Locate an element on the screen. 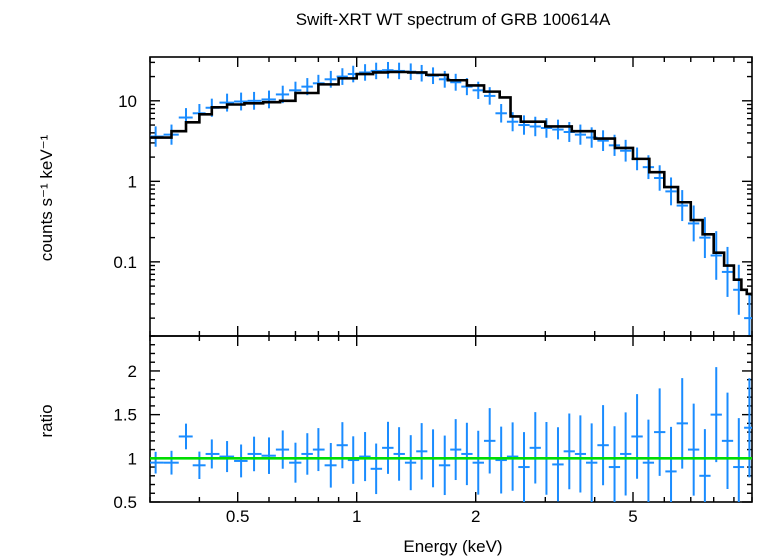  y-tick-label: 1.5 is located at coordinates (125, 415).